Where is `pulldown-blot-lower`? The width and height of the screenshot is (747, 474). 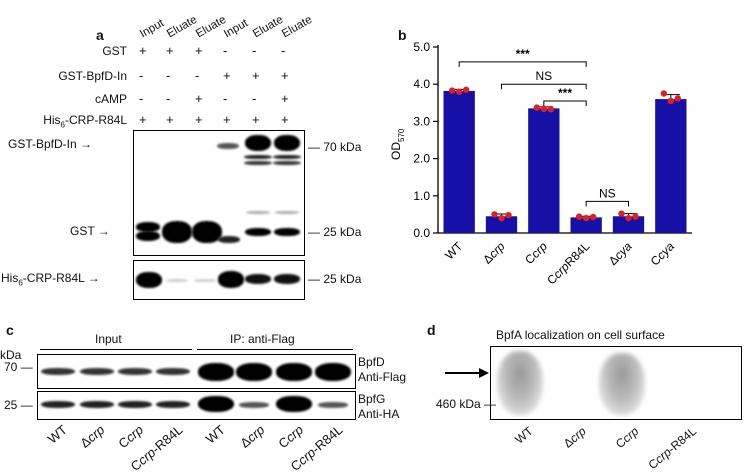
pulldown-blot-lower is located at coordinates (219, 280).